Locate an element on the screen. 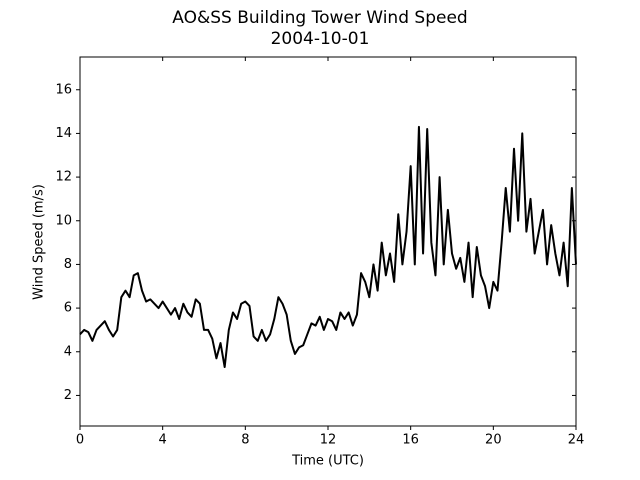  chart-title: AO&SS Building Tower Wind Speed is located at coordinates (319, 18).